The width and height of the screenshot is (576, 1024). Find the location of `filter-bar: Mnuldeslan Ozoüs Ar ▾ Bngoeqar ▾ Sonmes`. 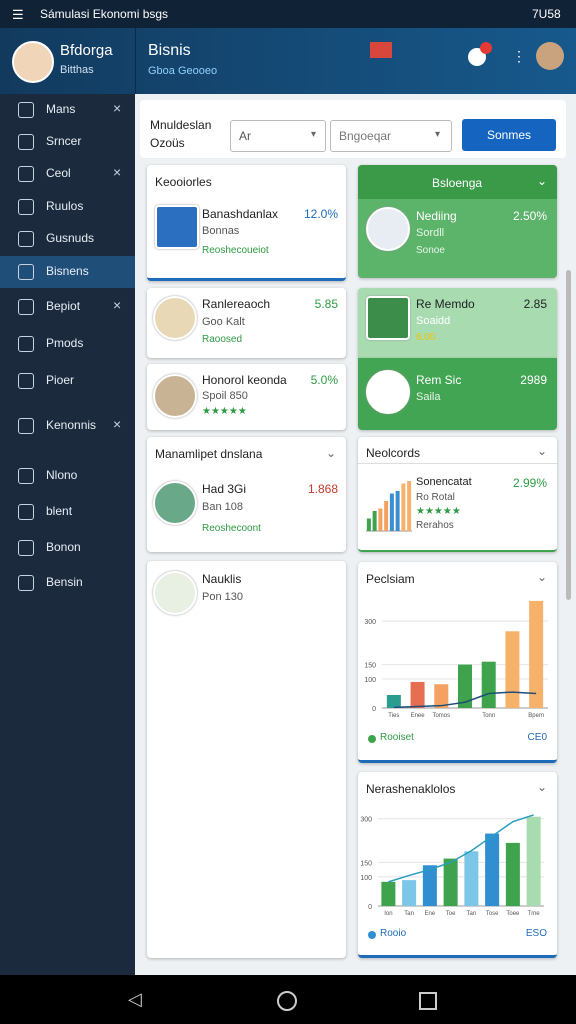

filter-bar: Mnuldeslan Ozoüs Ar ▾ Bngoeqar ▾ Sonmes is located at coordinates (353, 129).